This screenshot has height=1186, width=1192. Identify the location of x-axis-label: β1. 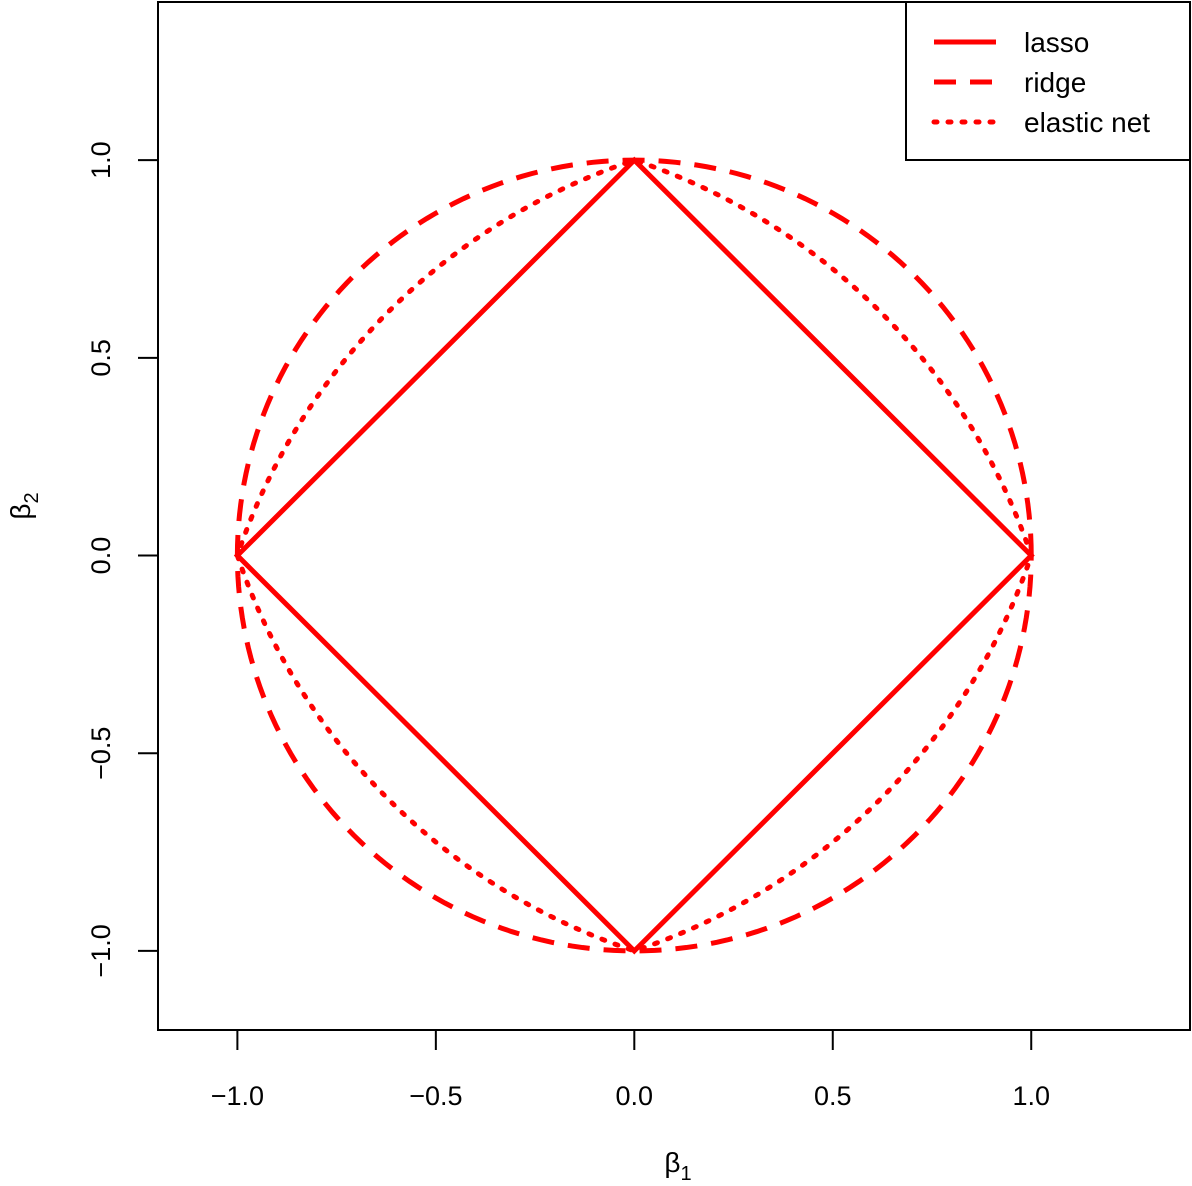
(677, 1166).